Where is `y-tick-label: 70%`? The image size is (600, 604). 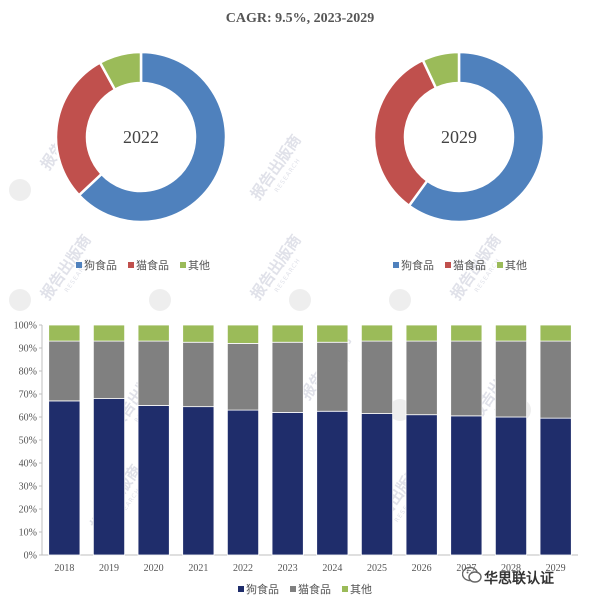
y-tick-label: 70% is located at coordinates (28, 395).